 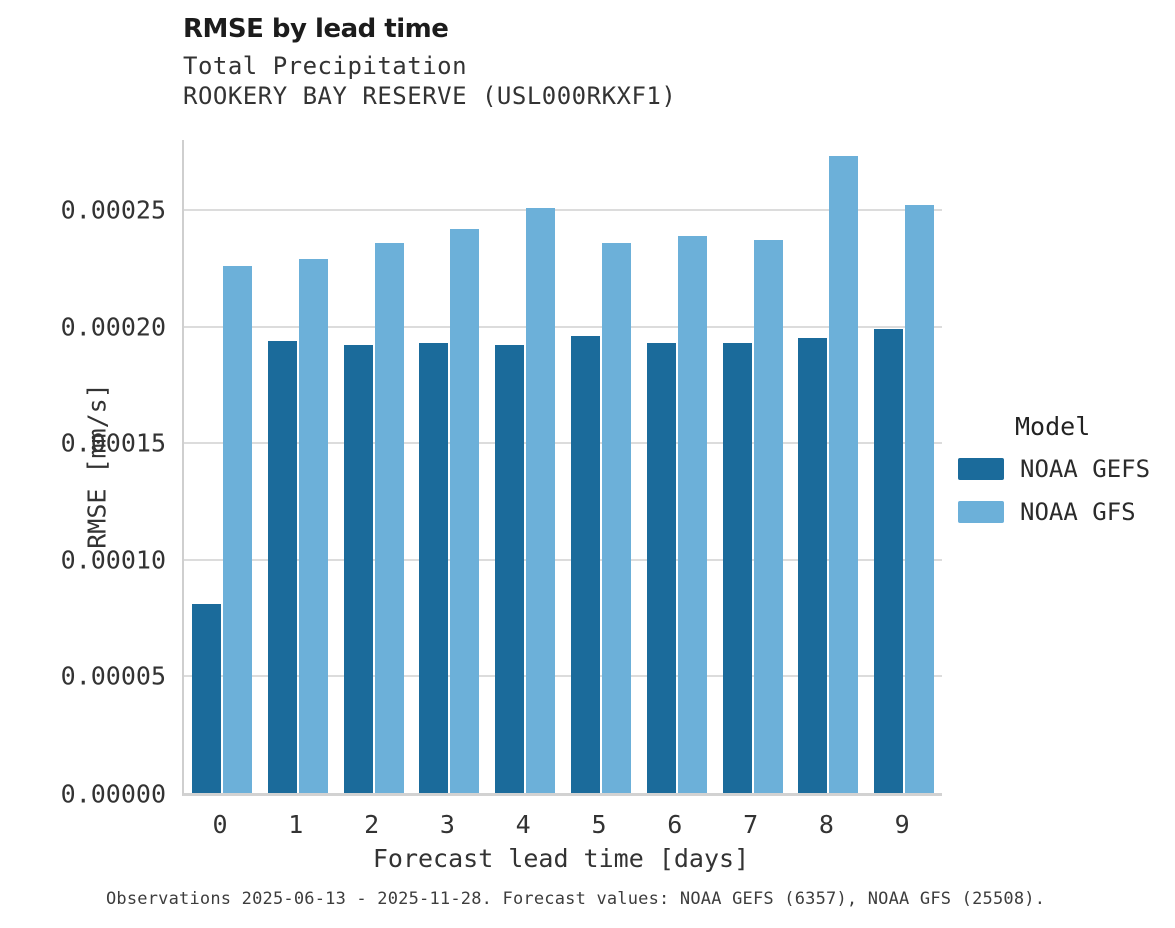 I want to click on legend-label: NOAA GEFS, so click(x=1085, y=469).